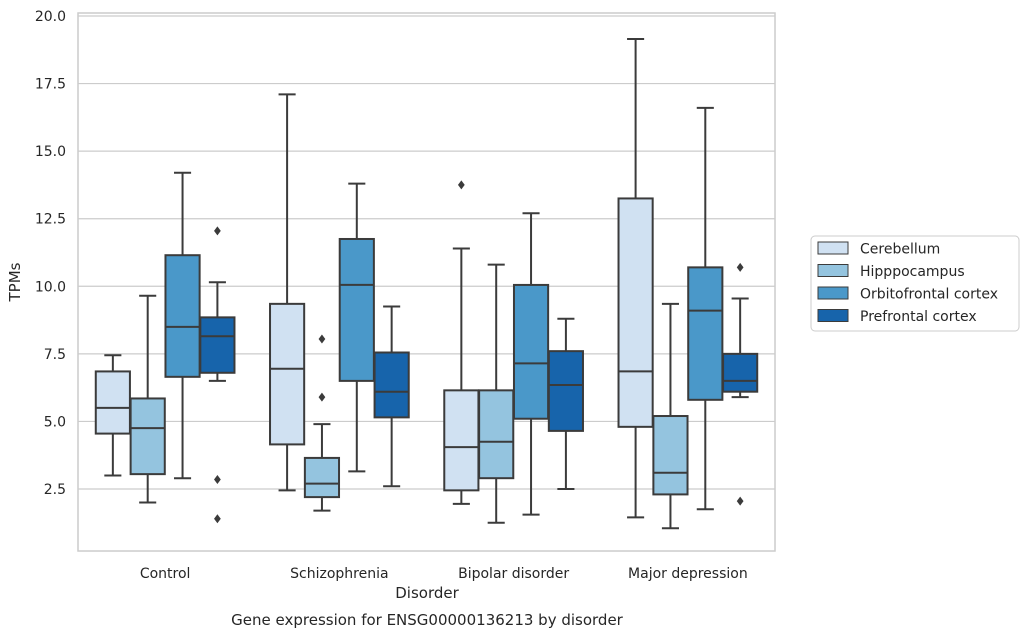  I want to click on legend-item: Hipppocampus, so click(891, 272).